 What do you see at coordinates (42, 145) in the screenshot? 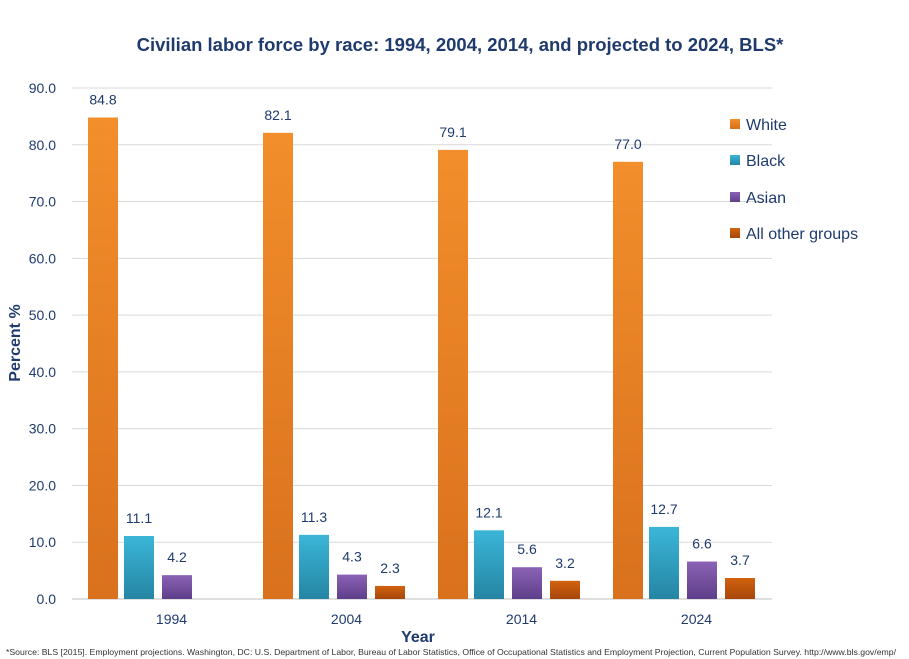
I see `y-tick-label: 80.0` at bounding box center [42, 145].